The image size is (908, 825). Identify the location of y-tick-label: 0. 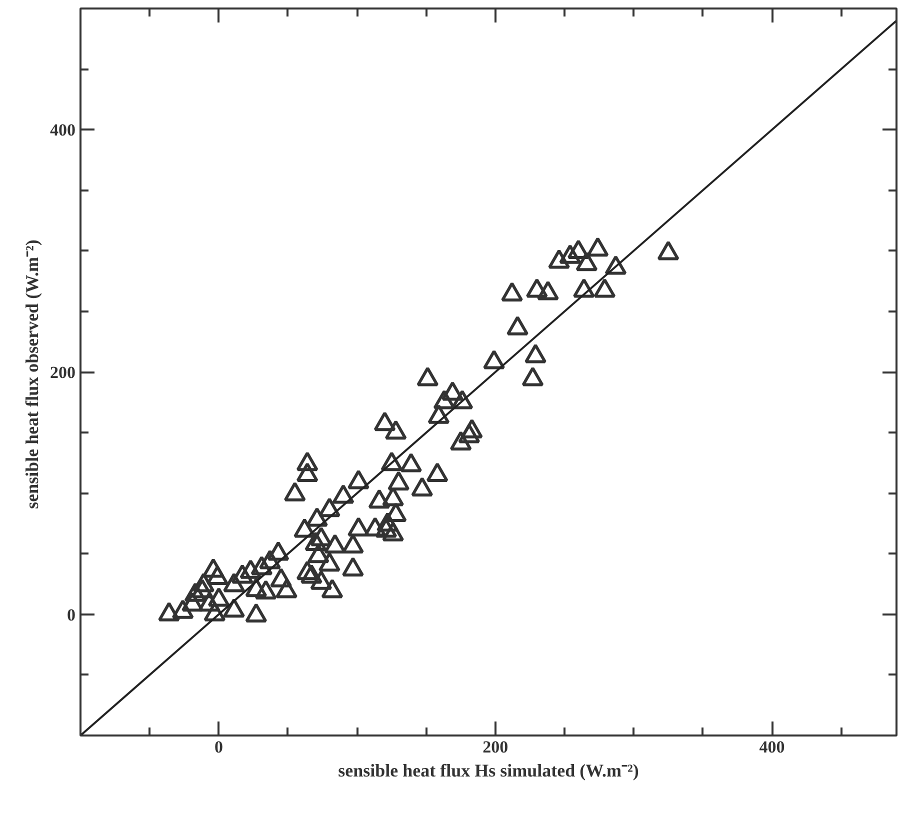
(71, 614).